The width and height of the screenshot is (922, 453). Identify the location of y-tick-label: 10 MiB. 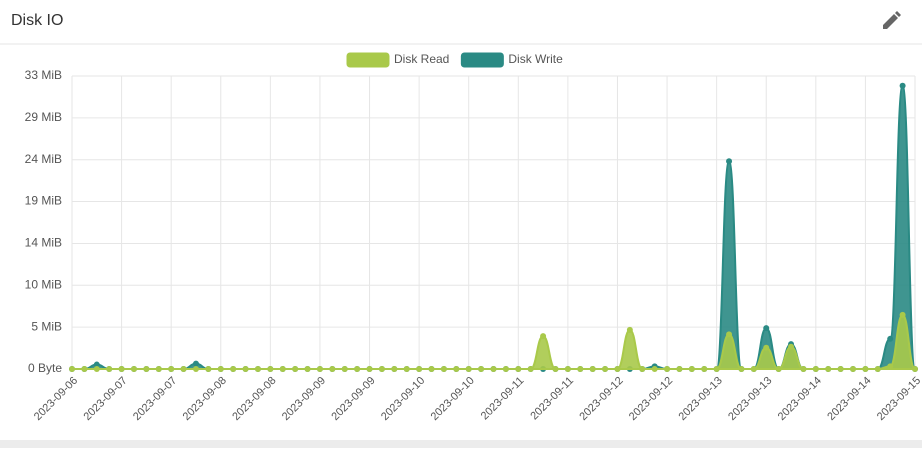
(43, 284).